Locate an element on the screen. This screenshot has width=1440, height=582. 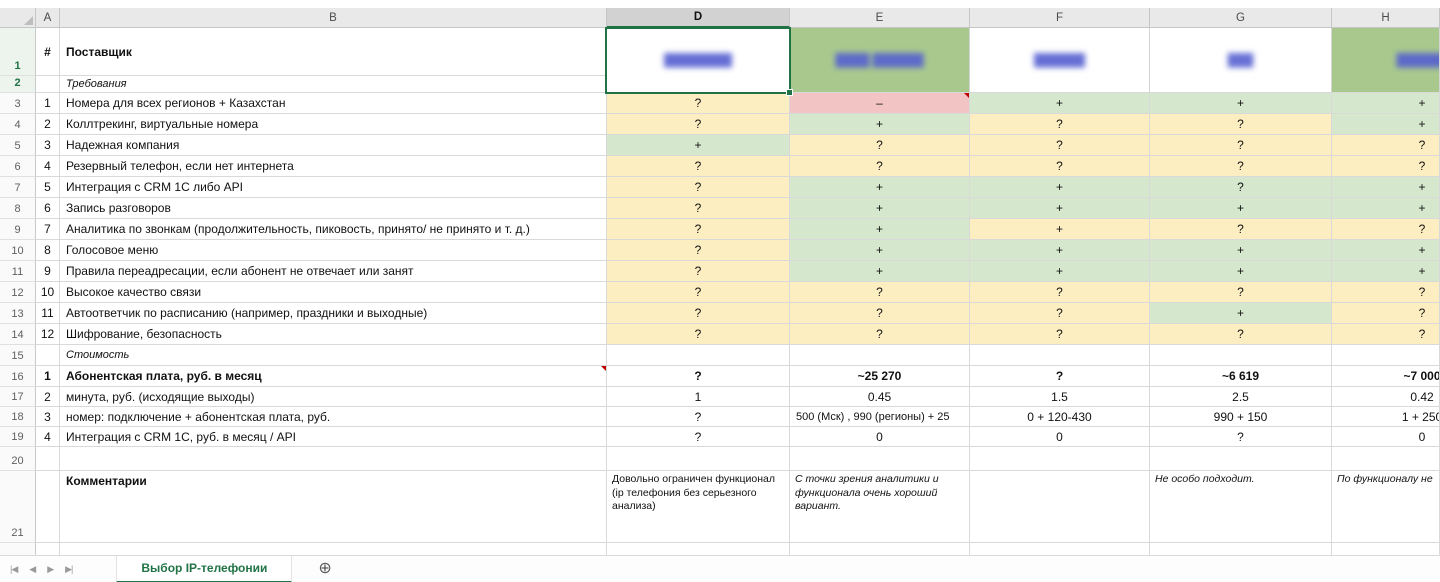
cell-D5: + is located at coordinates (698, 145).